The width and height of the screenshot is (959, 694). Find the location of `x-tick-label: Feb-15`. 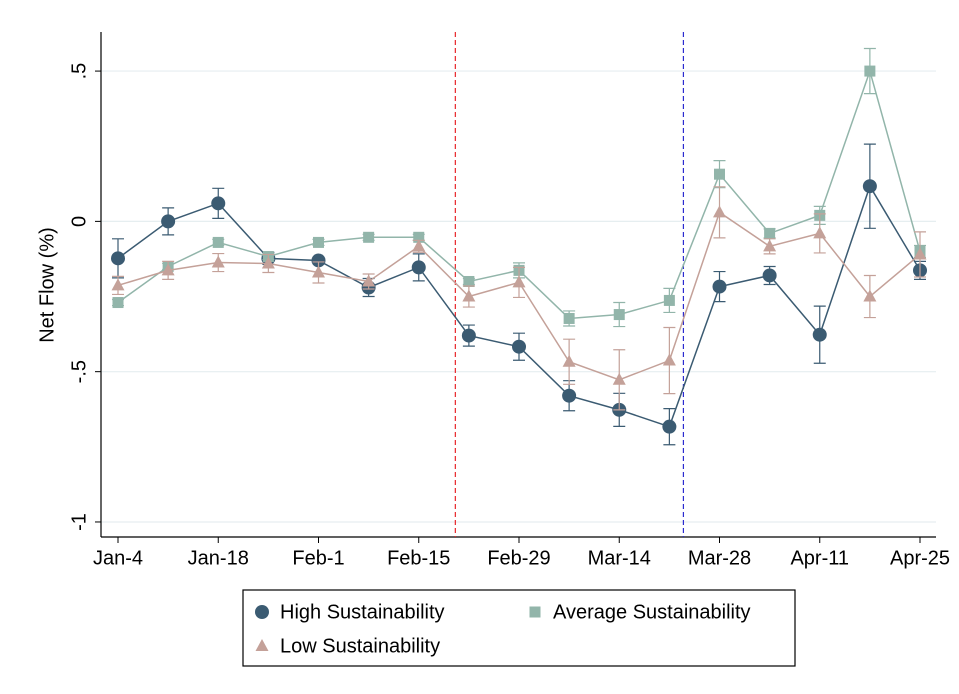

x-tick-label: Feb-15 is located at coordinates (418, 558).